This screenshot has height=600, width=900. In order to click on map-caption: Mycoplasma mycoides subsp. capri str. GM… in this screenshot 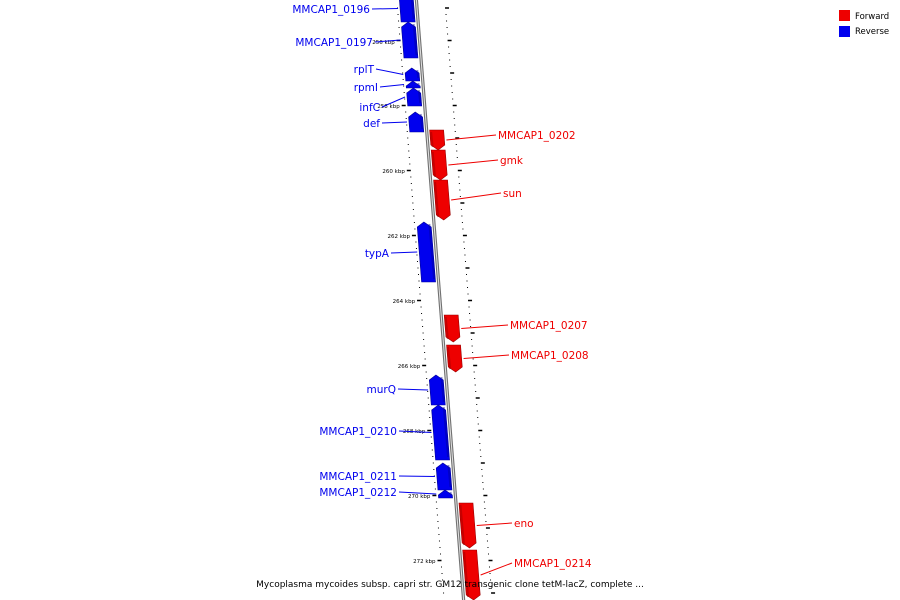, I will do `click(450, 585)`.